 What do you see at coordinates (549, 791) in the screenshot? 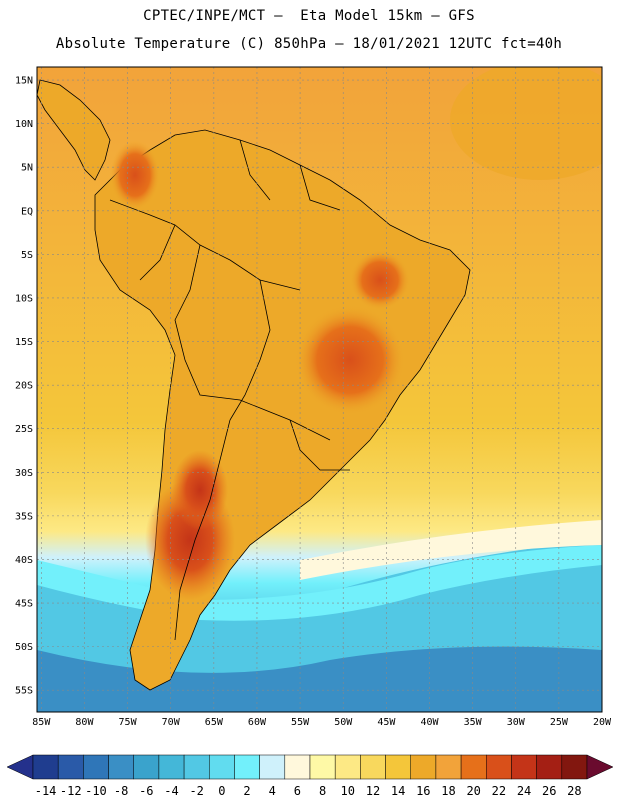
I see `colorbar-label: 26` at bounding box center [549, 791].